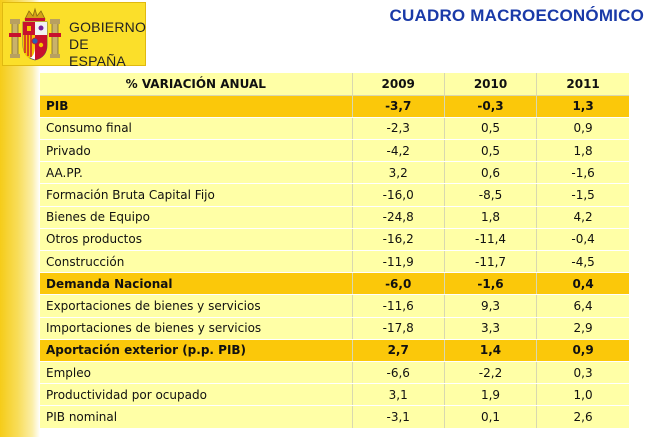 The height and width of the screenshot is (437, 650). What do you see at coordinates (582, 173) in the screenshot?
I see `row-value-2011: -1,6` at bounding box center [582, 173].